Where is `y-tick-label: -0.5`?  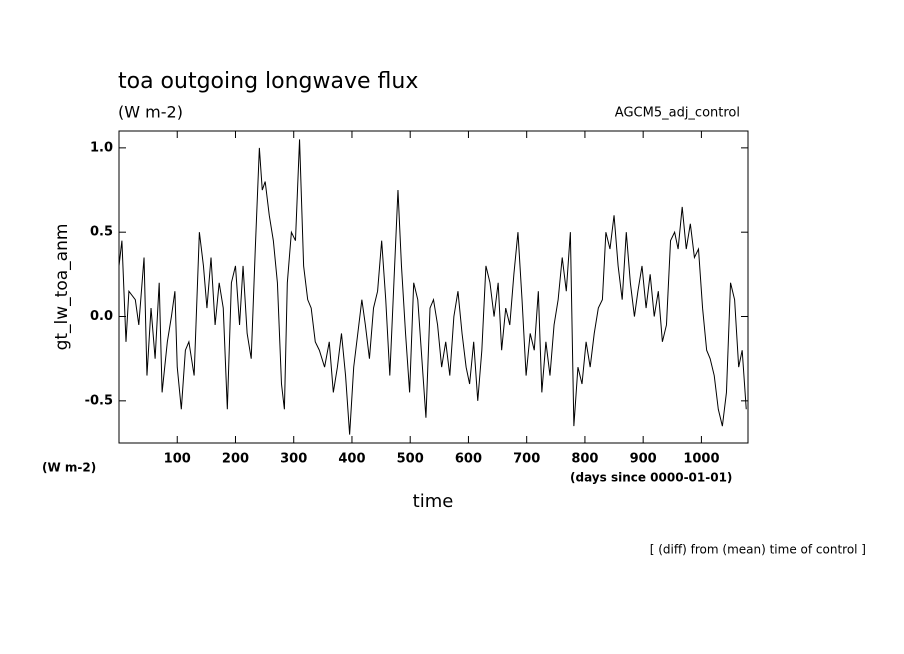 y-tick-label: -0.5 is located at coordinates (99, 400).